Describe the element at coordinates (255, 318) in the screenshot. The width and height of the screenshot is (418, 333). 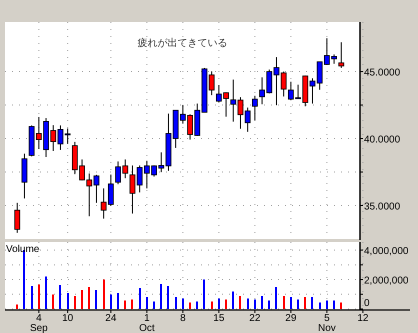
I see `x-tick-label: 22` at that location.